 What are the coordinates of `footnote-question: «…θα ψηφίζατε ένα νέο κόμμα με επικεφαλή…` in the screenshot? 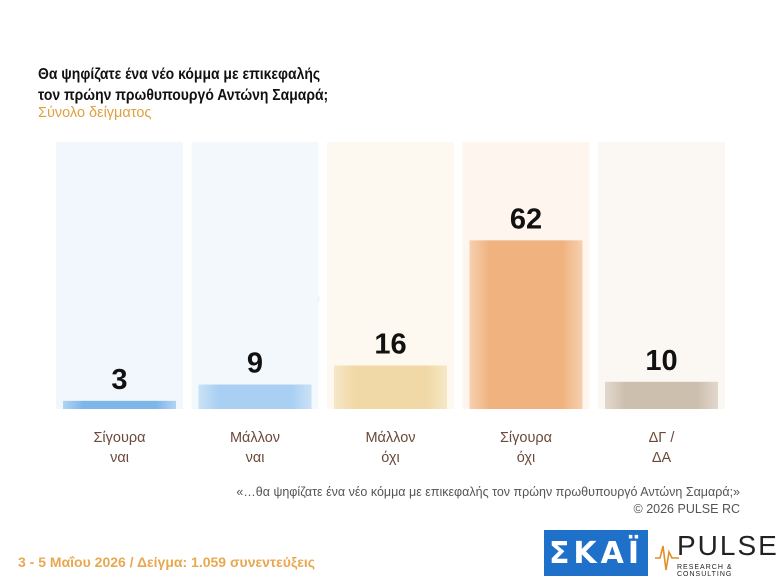 It's located at (488, 492).